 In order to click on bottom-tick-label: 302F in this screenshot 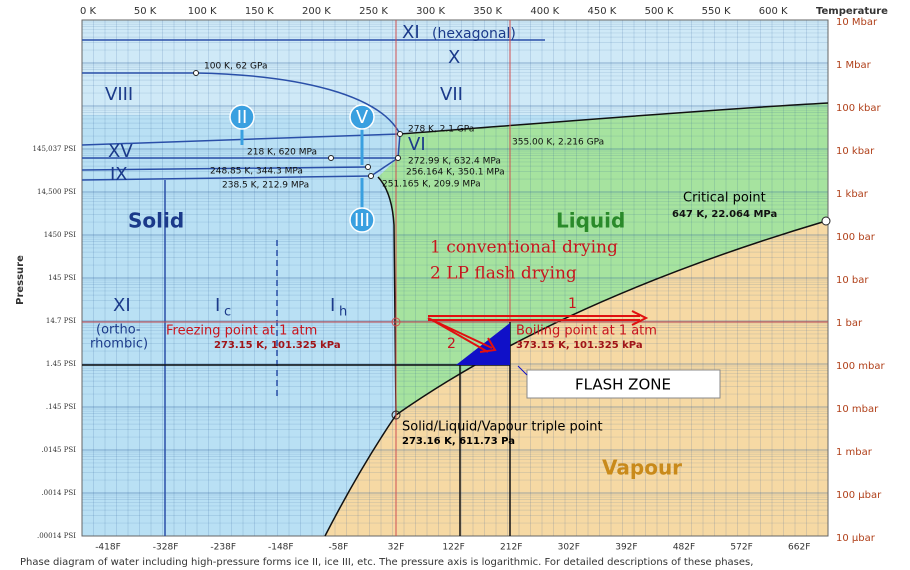, I will do `click(569, 548)`.